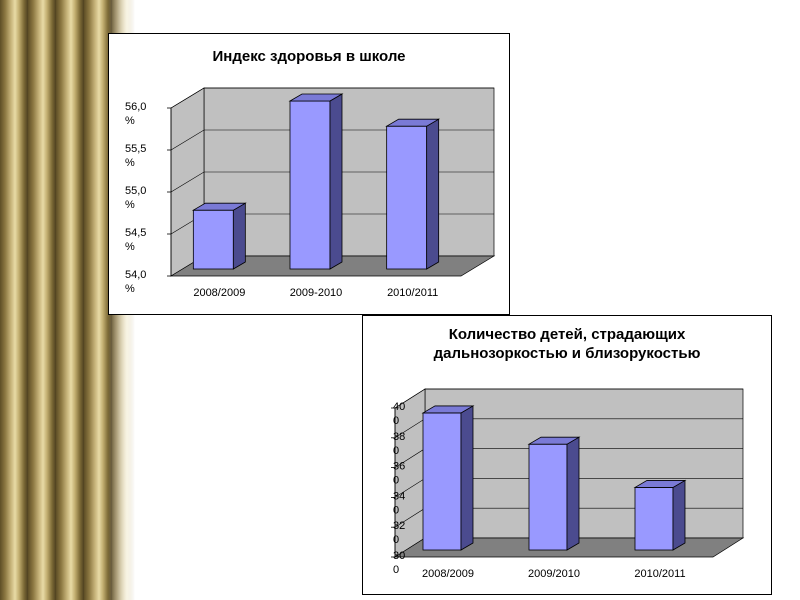 The image size is (800, 600). I want to click on y-tick-label: 38, so click(399, 437).